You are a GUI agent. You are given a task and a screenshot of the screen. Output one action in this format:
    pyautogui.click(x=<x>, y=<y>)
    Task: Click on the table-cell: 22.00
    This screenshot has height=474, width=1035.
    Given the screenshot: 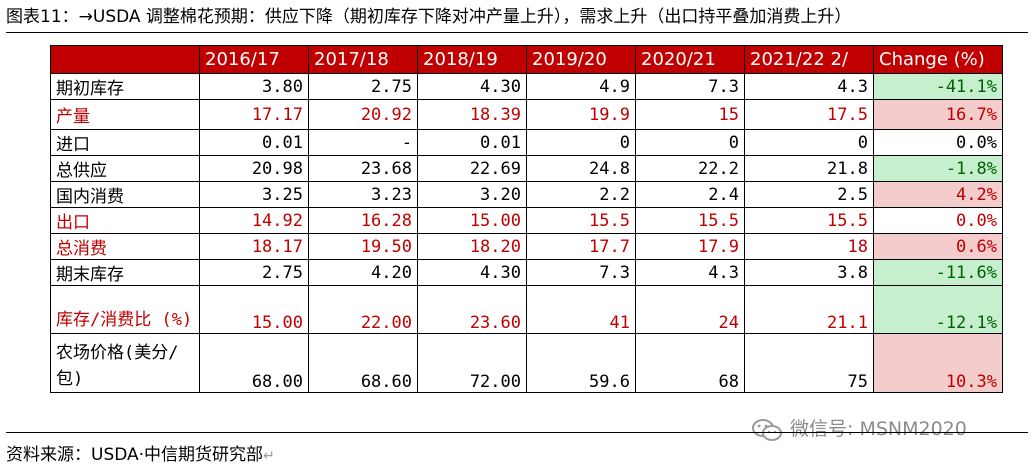 What is the action you would take?
    pyautogui.click(x=363, y=309)
    